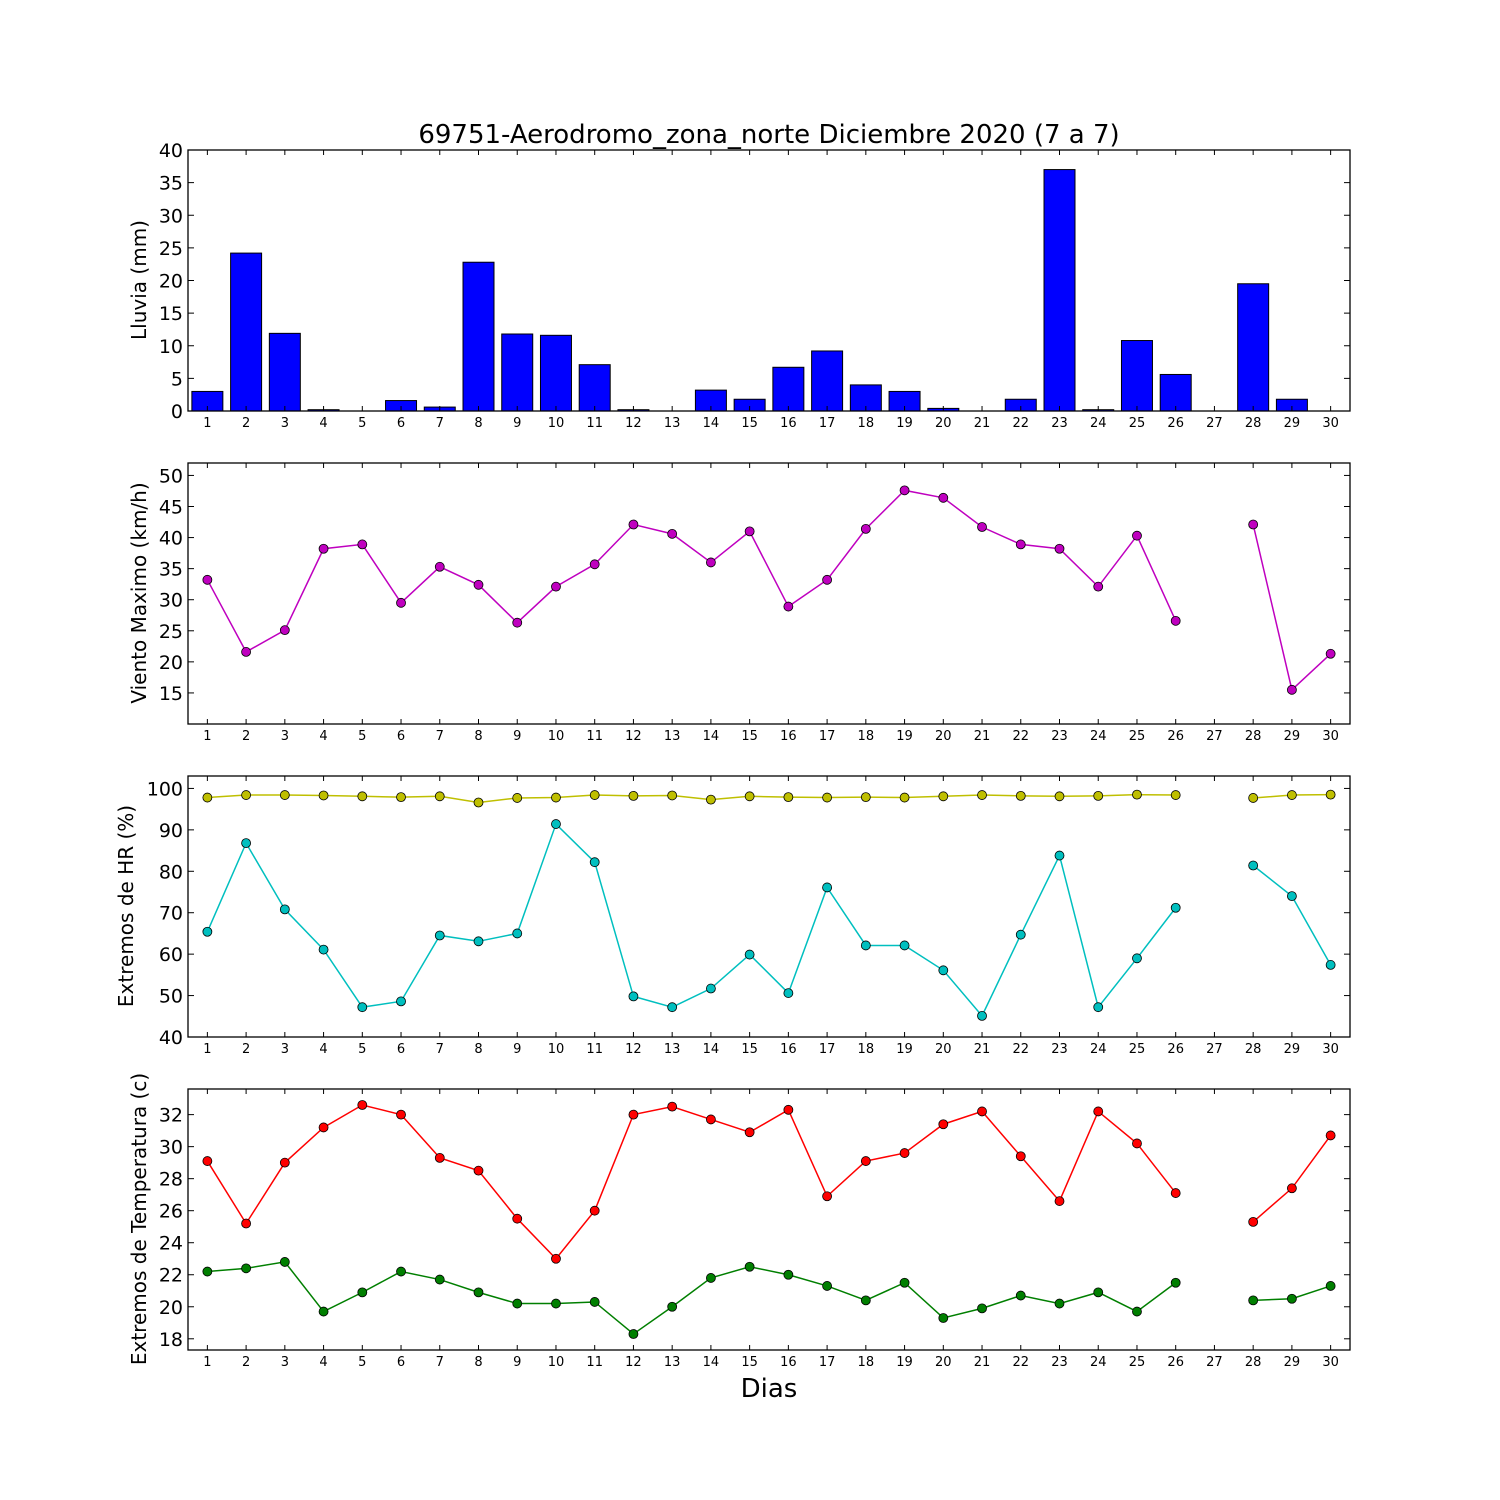 The height and width of the screenshot is (1500, 1500). I want to click on temperature-xtick-label: 10, so click(556, 1362).